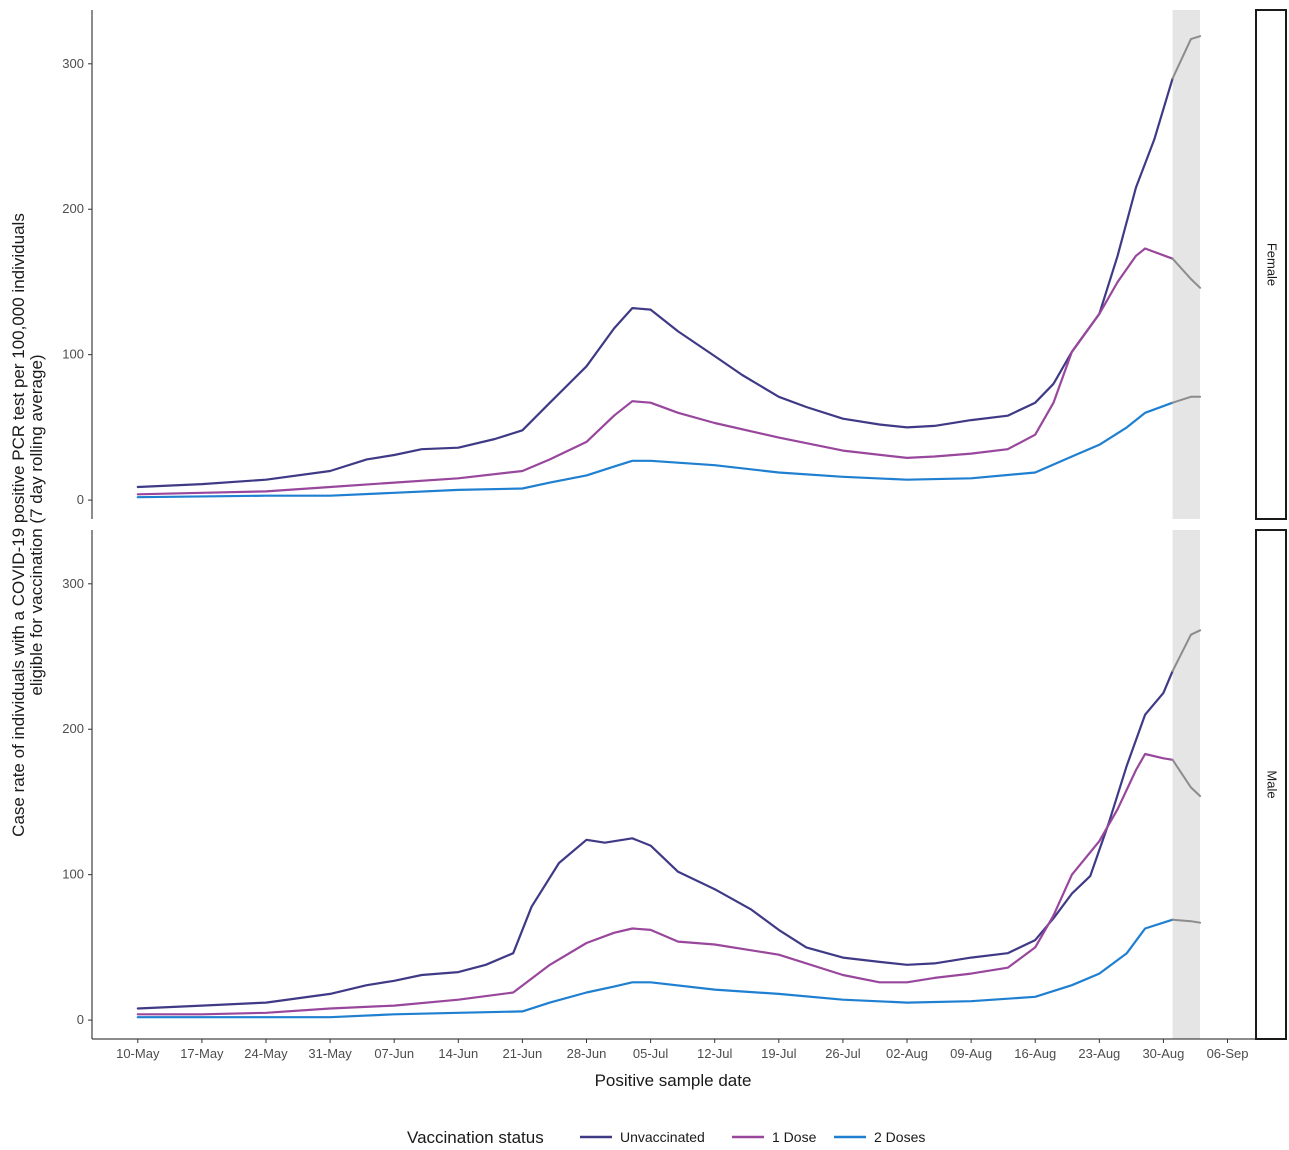 The width and height of the screenshot is (1289, 1150). I want to click on legend-label-1-dose: 1 Dose, so click(794, 1137).